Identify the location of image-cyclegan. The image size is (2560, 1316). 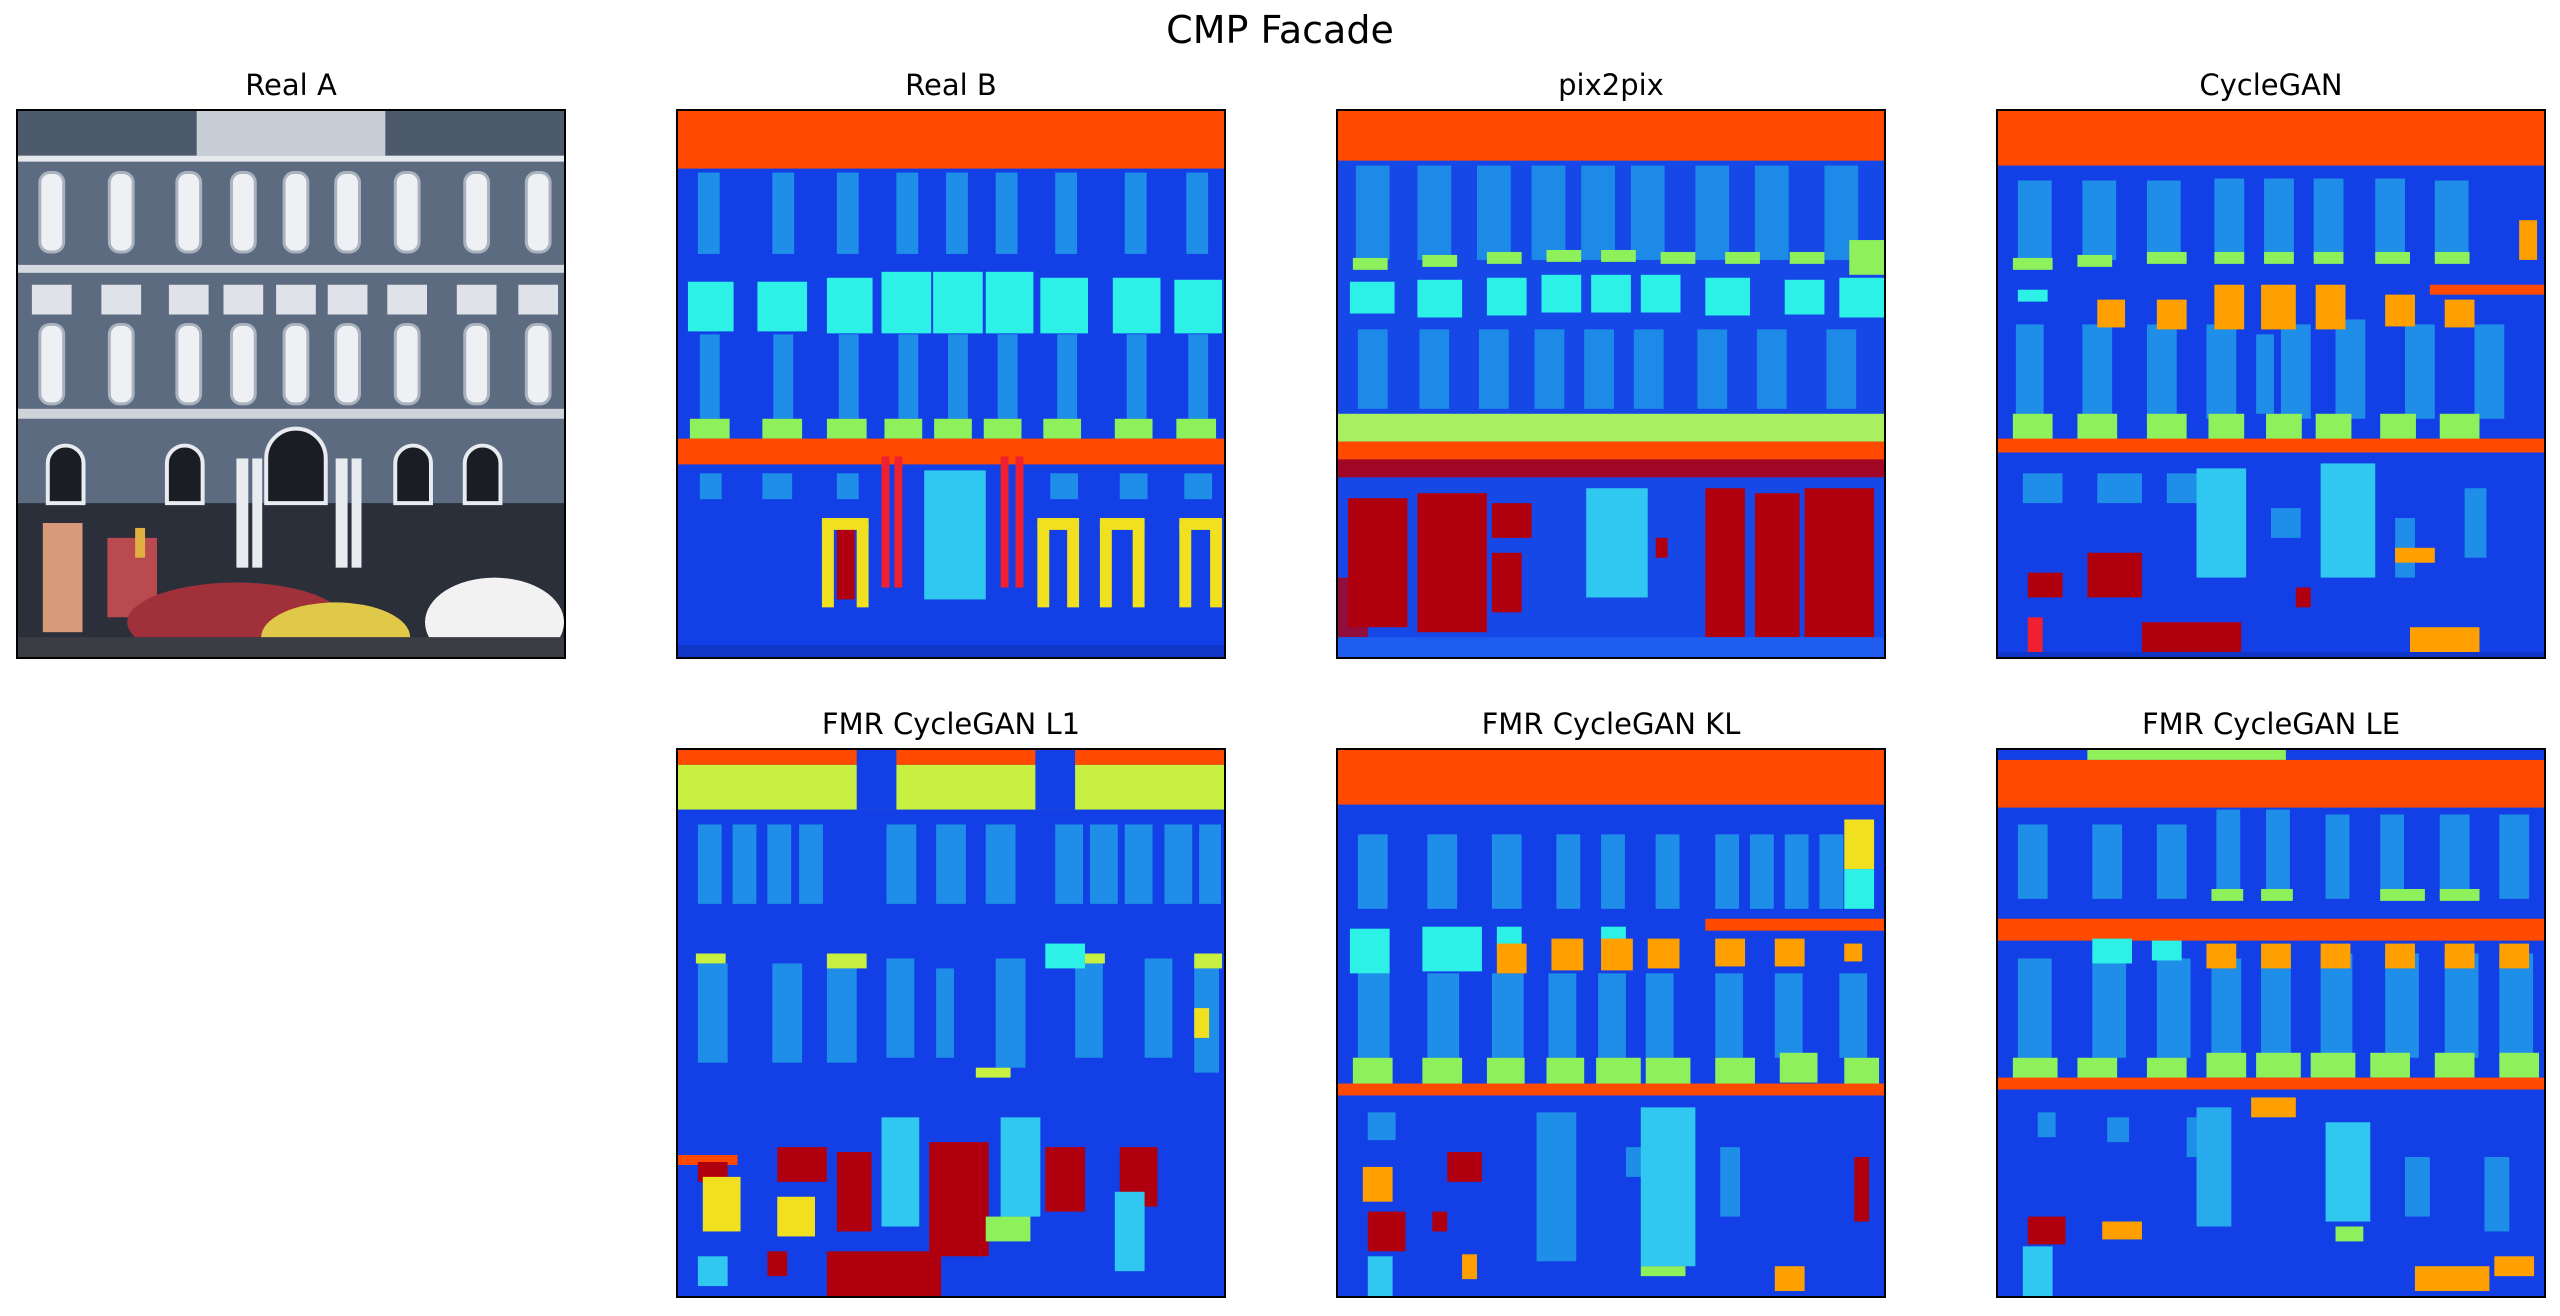
(2271, 384).